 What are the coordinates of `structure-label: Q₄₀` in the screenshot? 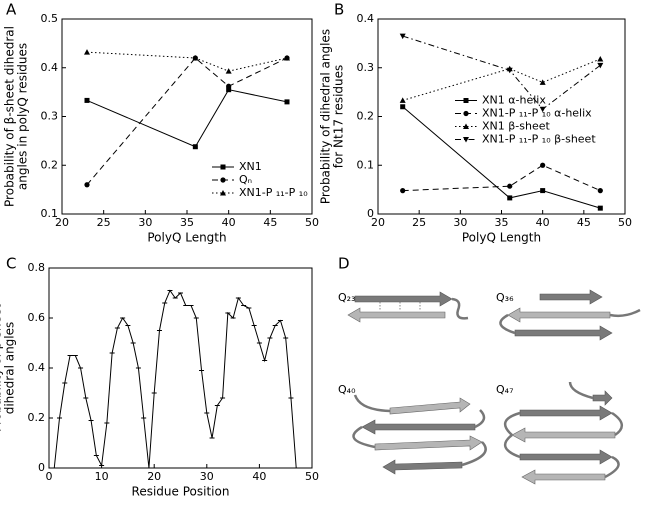 It's located at (347, 389).